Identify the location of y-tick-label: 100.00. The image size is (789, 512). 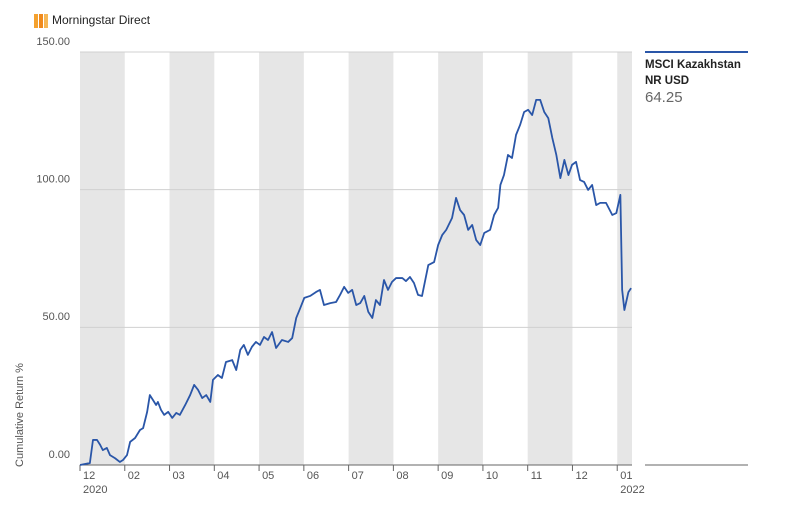
(53, 180).